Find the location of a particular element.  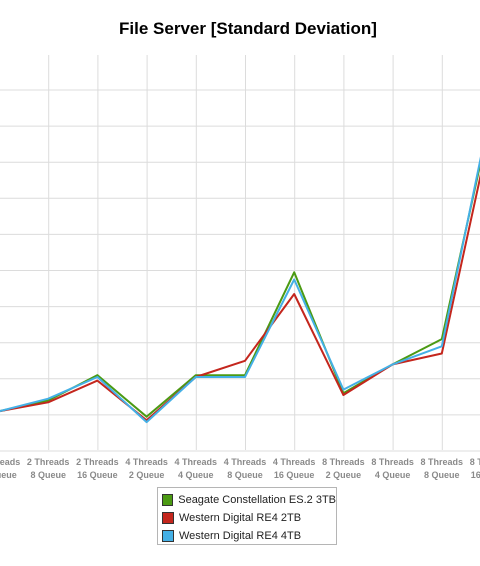

legend-swatch-seagate is located at coordinates (168, 500).